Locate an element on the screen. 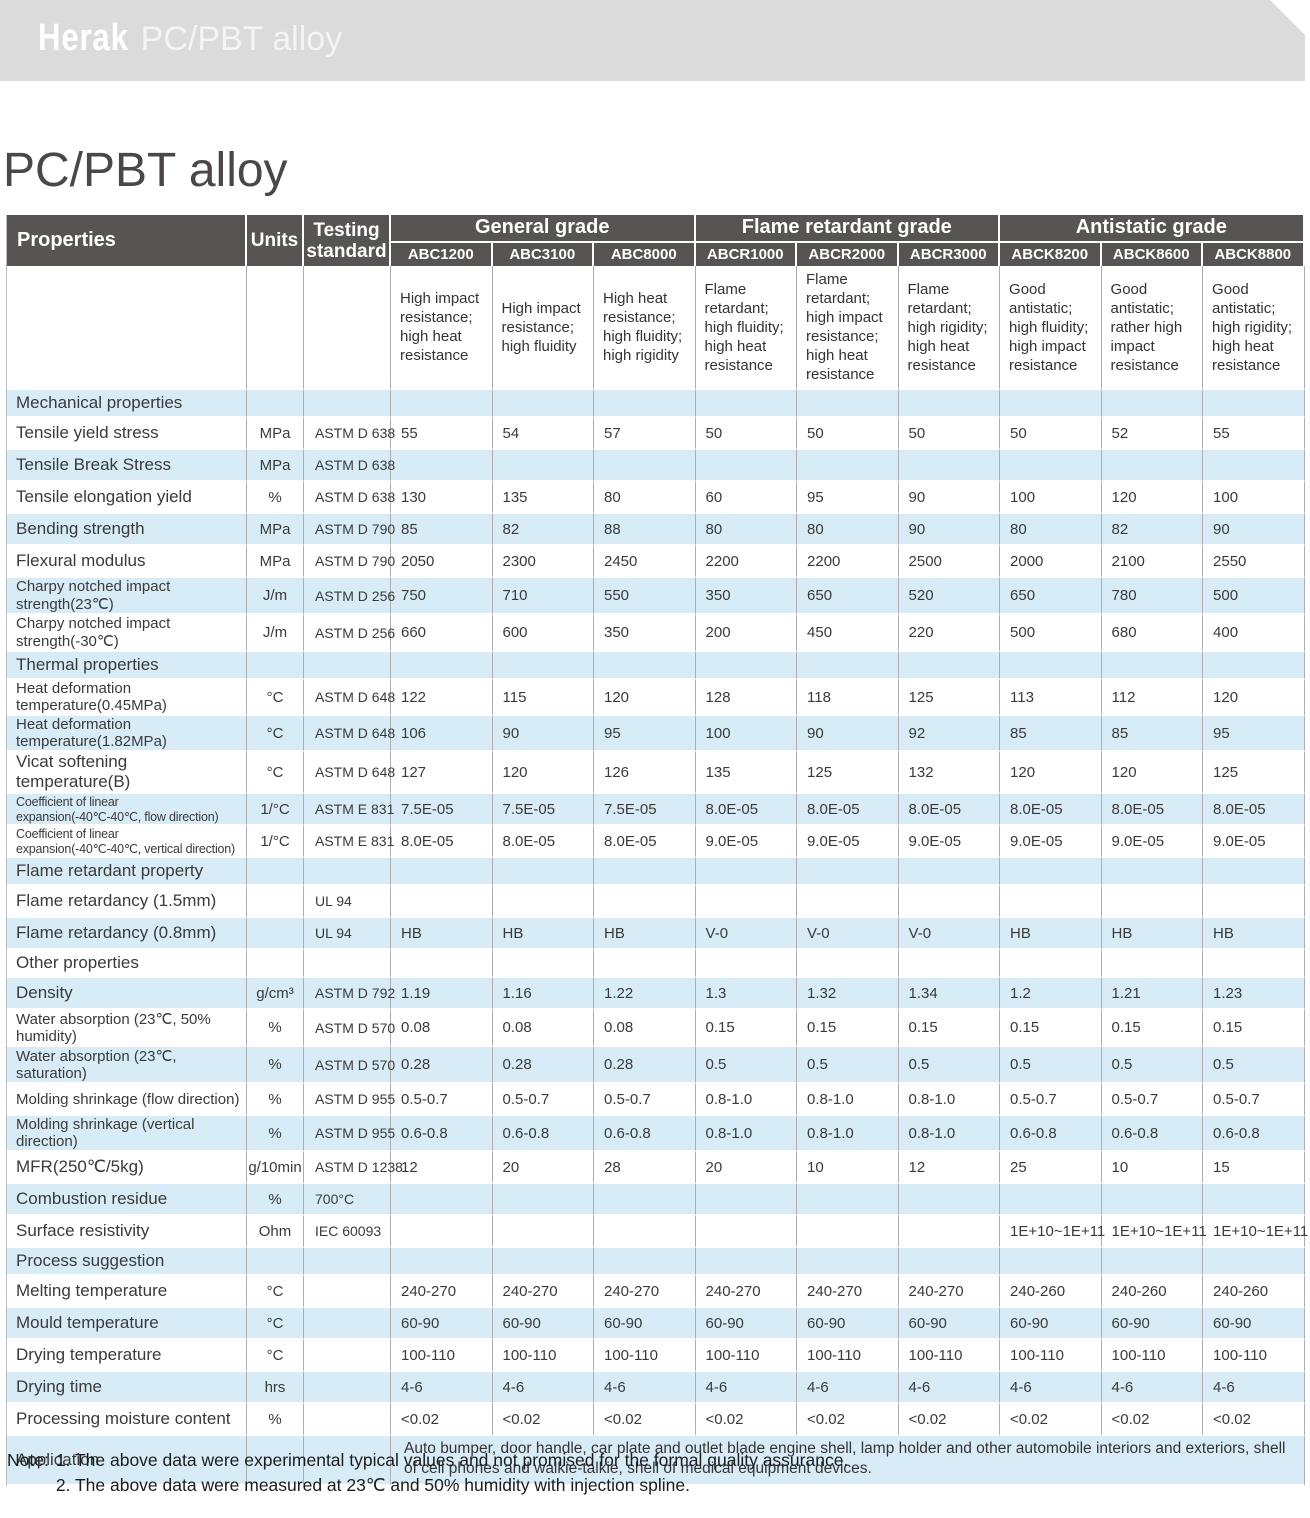 The width and height of the screenshot is (1310, 1518). value-cell: 10 is located at coordinates (848, 1168).